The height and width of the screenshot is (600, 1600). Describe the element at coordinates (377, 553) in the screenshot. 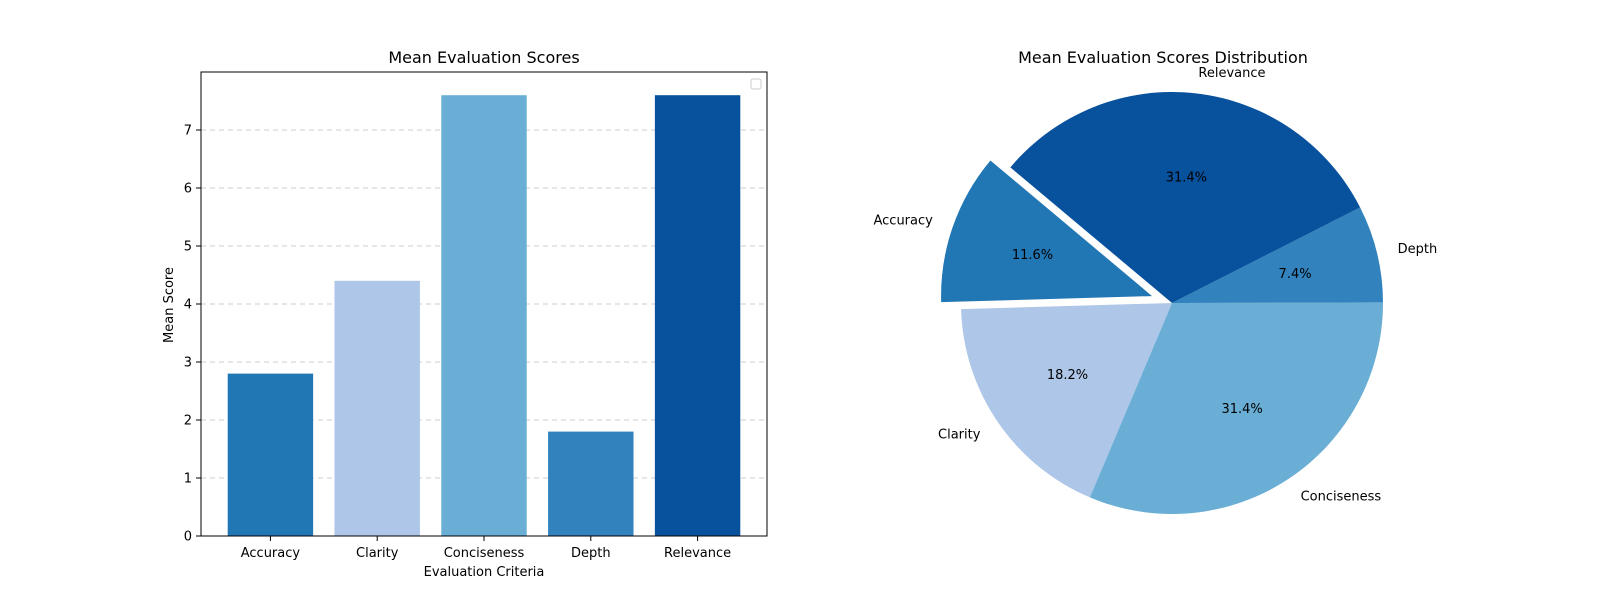

I see `bar-x-tick-label: Clarity` at that location.